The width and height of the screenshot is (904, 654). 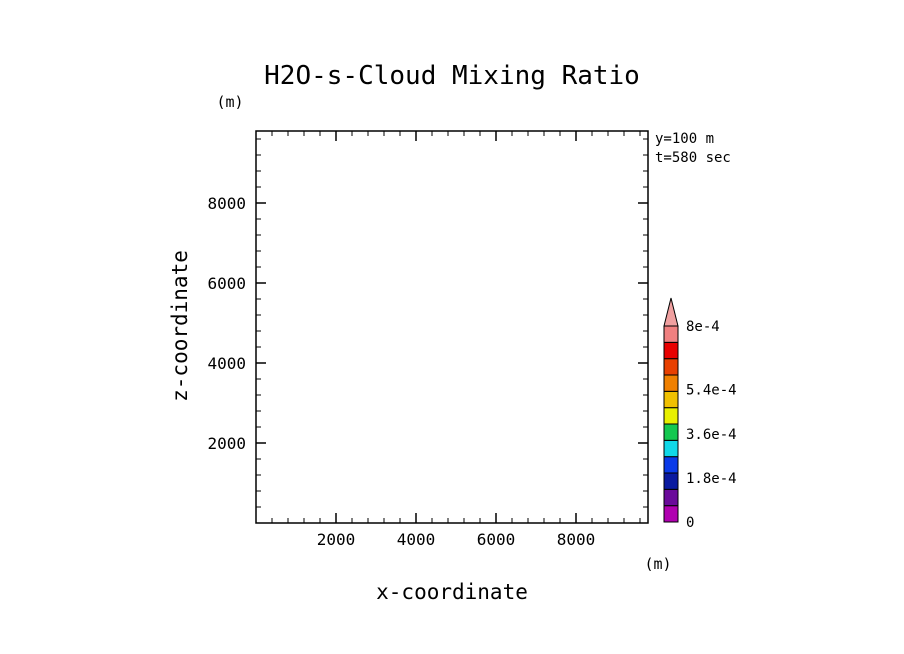 I want to click on y-tick-label: 4000, so click(x=226, y=363).